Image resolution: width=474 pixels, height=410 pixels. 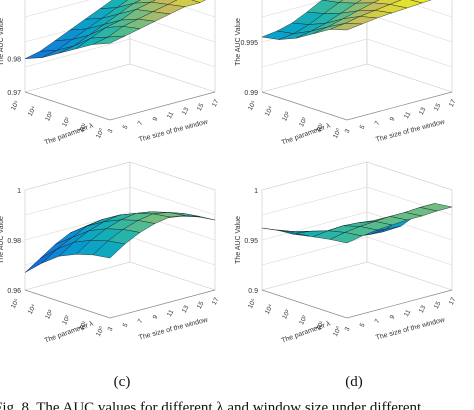 What do you see at coordinates (253, 291) in the screenshot?
I see `z-tick-label: 0.9` at bounding box center [253, 291].